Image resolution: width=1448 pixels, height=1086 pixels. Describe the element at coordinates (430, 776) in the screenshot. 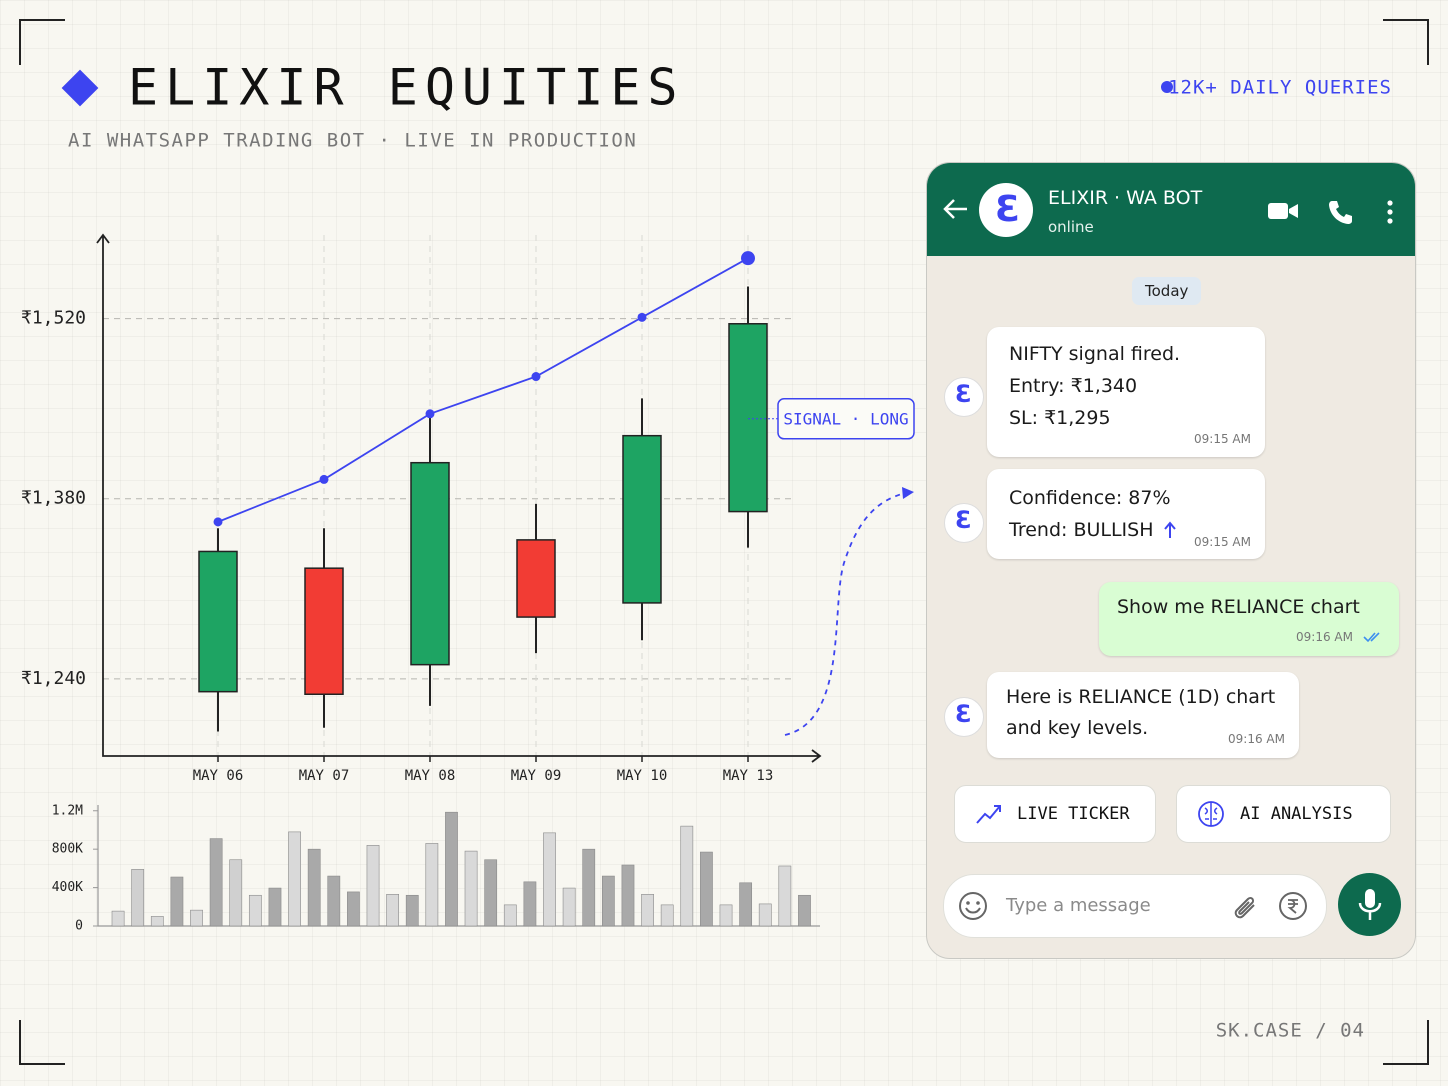

I see `x-tick-label: MAY 08` at that location.